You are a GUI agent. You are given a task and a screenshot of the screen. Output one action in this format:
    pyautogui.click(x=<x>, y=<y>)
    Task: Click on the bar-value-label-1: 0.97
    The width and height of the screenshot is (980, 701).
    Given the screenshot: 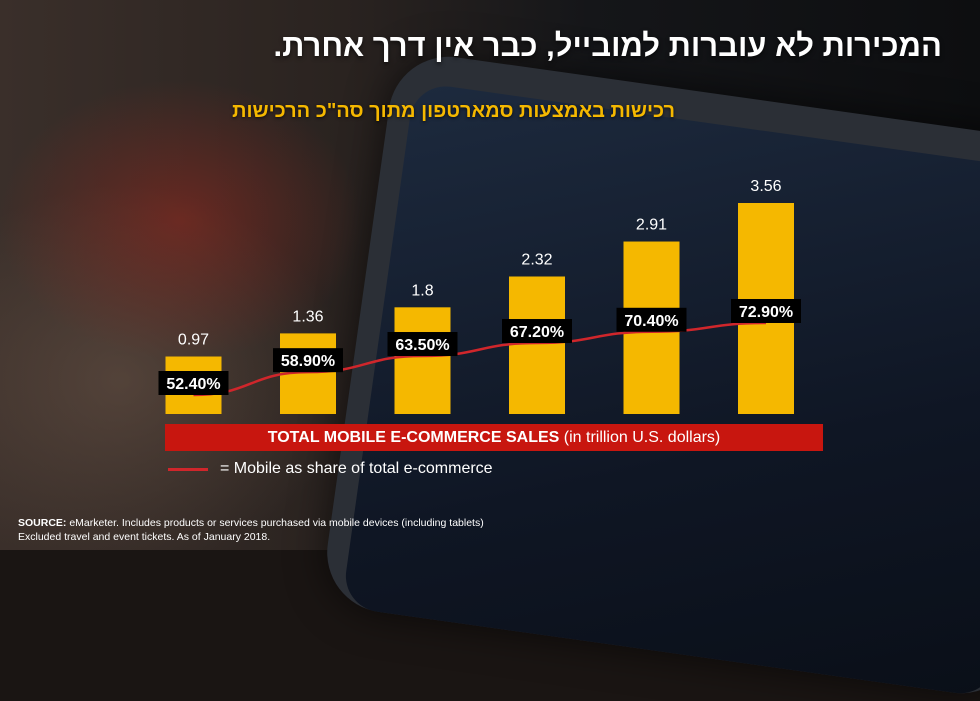 What is the action you would take?
    pyautogui.click(x=193, y=340)
    